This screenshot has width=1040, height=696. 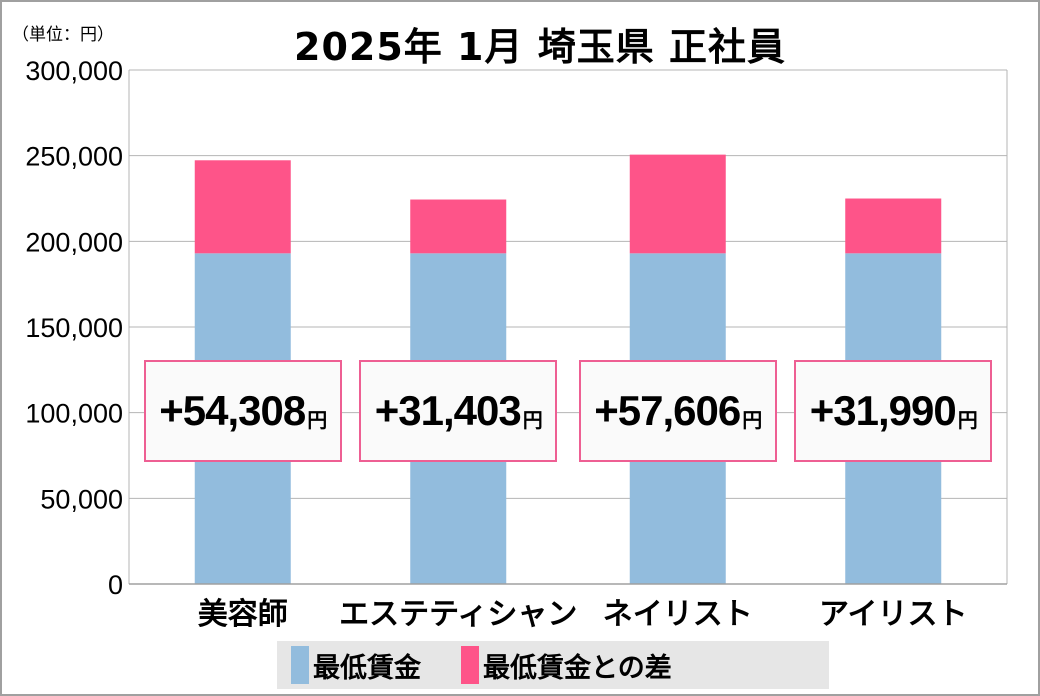 I want to click on y-tick-label: 100,000, so click(x=74, y=414).